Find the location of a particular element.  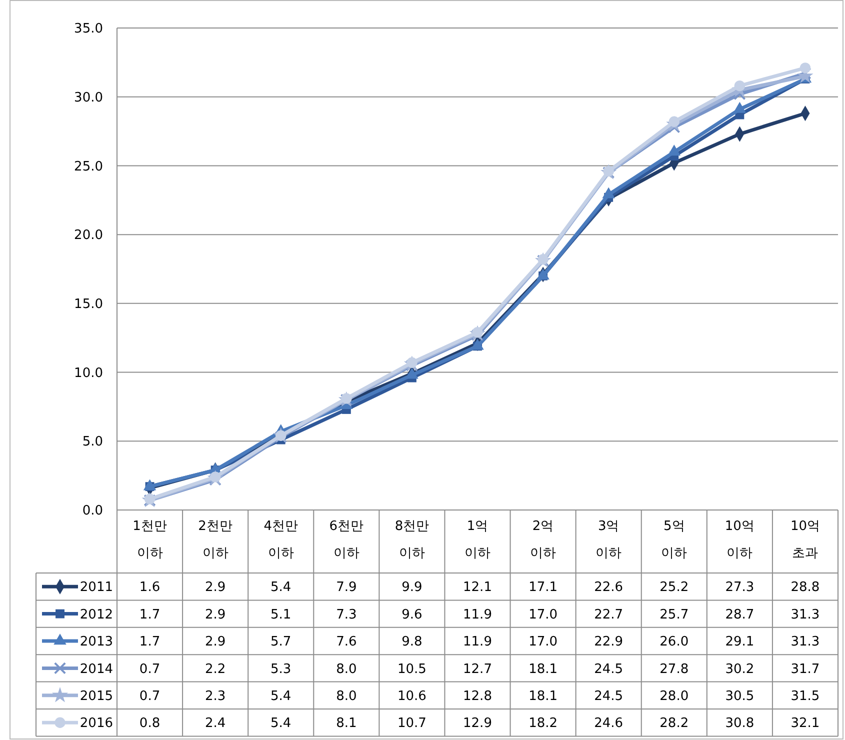

data-label: 7.3 is located at coordinates (346, 614).